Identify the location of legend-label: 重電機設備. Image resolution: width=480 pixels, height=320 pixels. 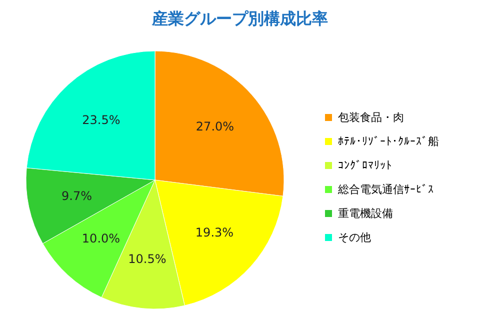
(365, 213).